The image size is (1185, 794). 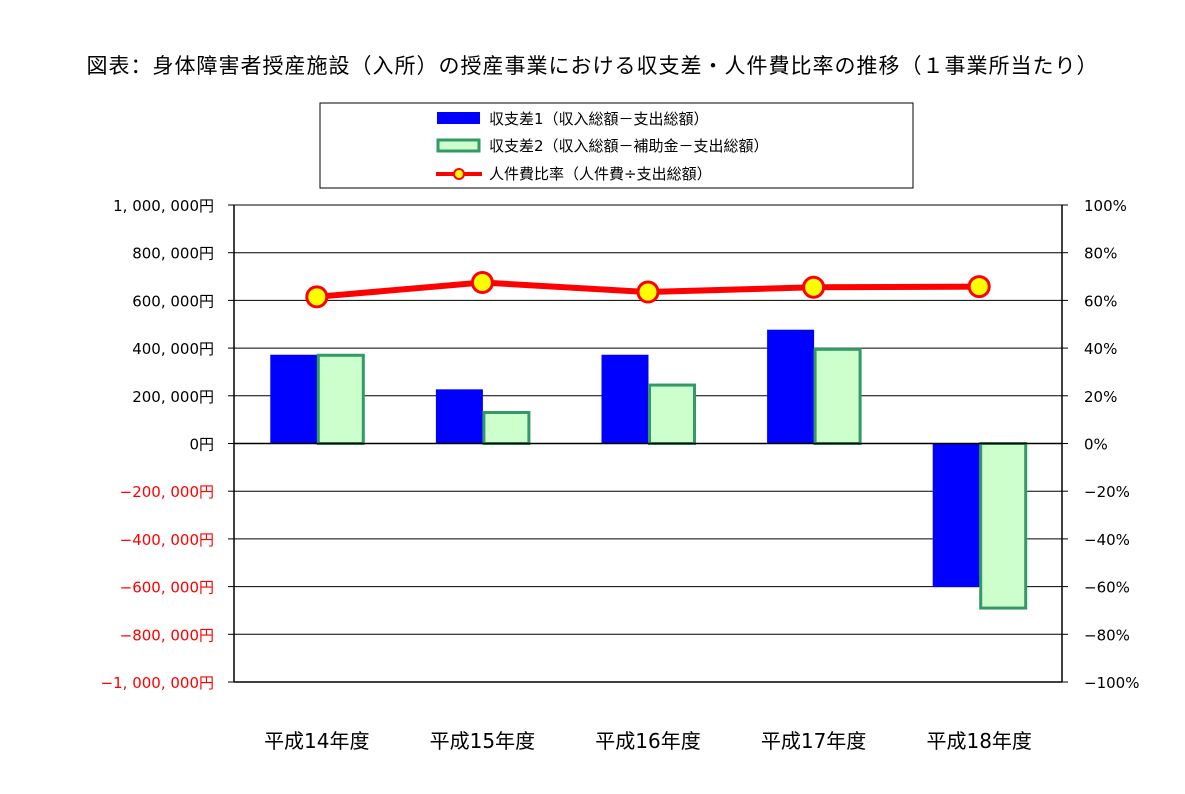 I want to click on right-tick-label: −80%, so click(x=1107, y=635).